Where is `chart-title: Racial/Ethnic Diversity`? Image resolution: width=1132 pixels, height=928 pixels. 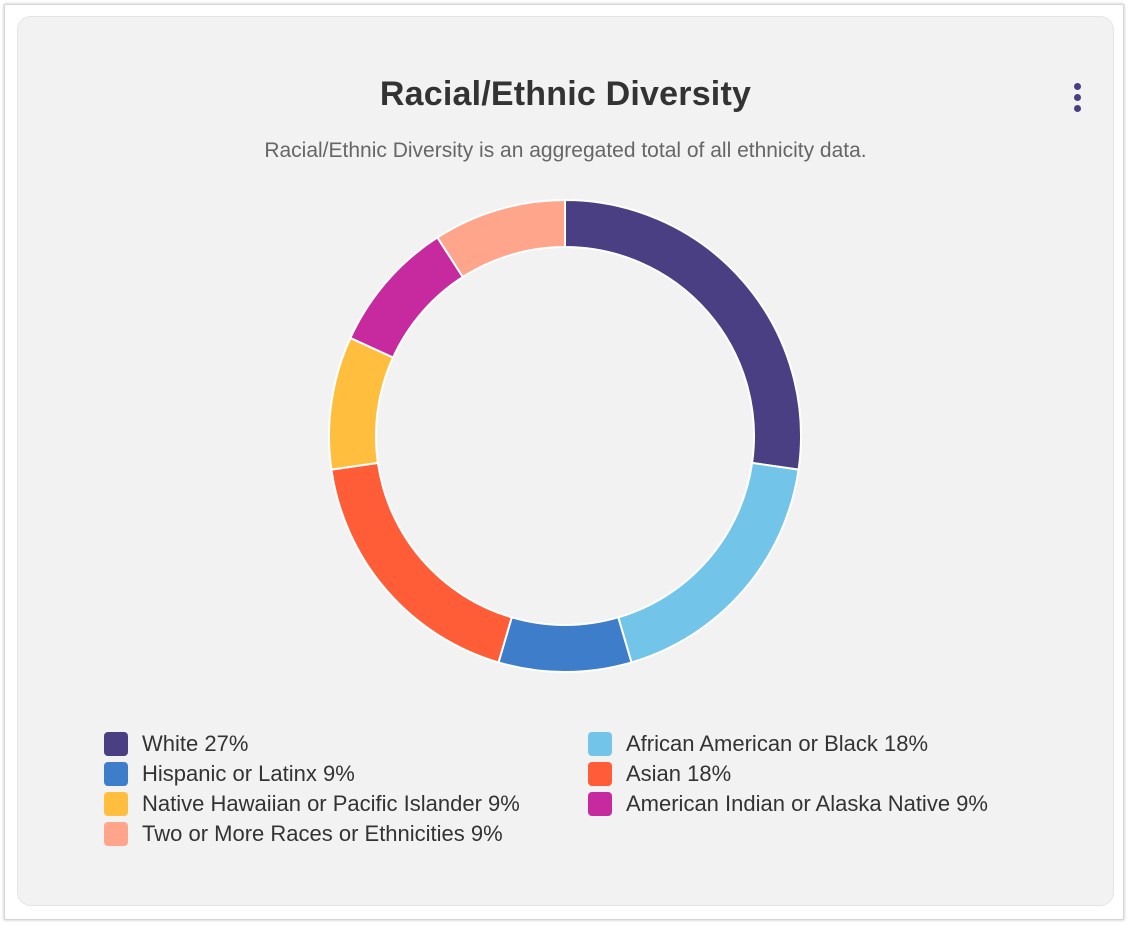 chart-title: Racial/Ethnic Diversity is located at coordinates (565, 94).